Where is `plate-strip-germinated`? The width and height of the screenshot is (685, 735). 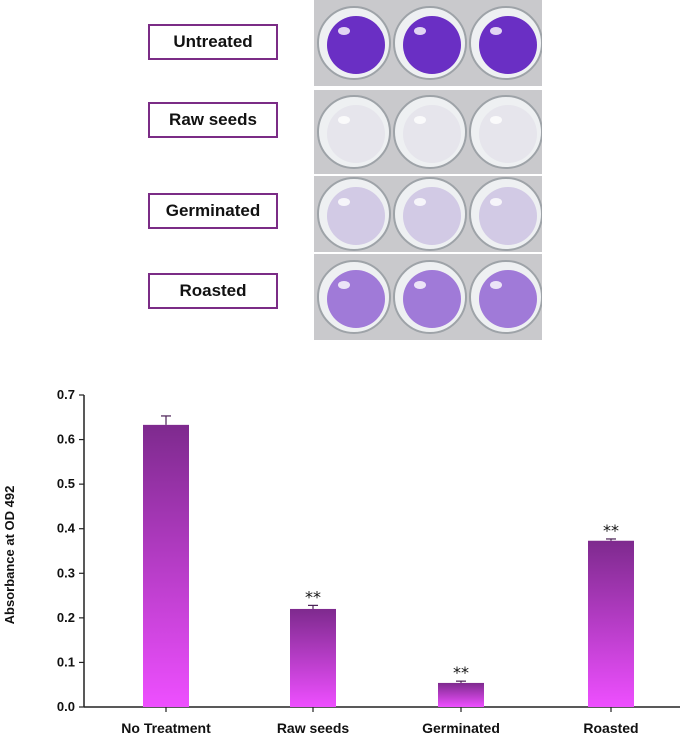
plate-strip-germinated is located at coordinates (428, 214).